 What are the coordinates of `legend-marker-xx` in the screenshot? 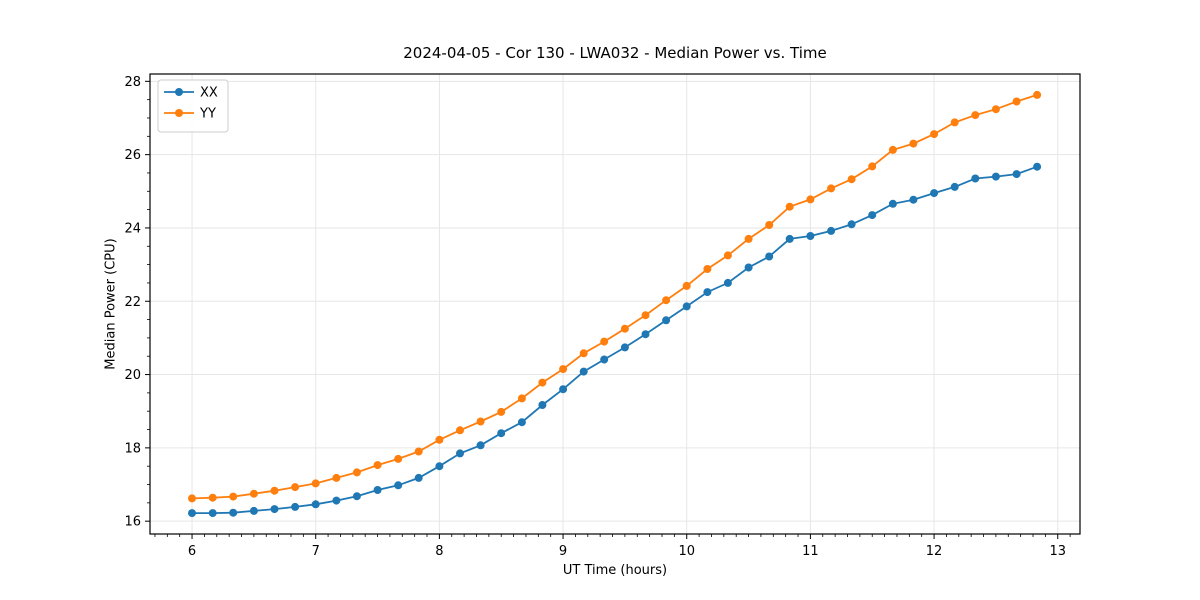 It's located at (179, 92).